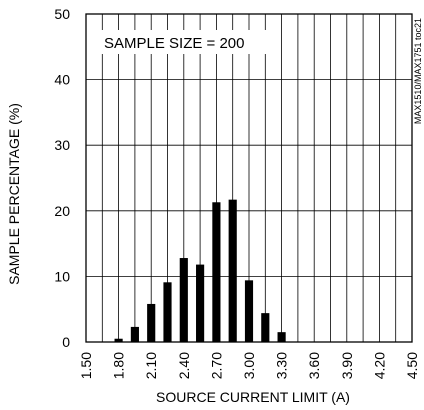 This screenshot has width=424, height=410. What do you see at coordinates (62, 178) in the screenshot?
I see `y-axis-ticks: 0 10 20 30 40 50` at bounding box center [62, 178].